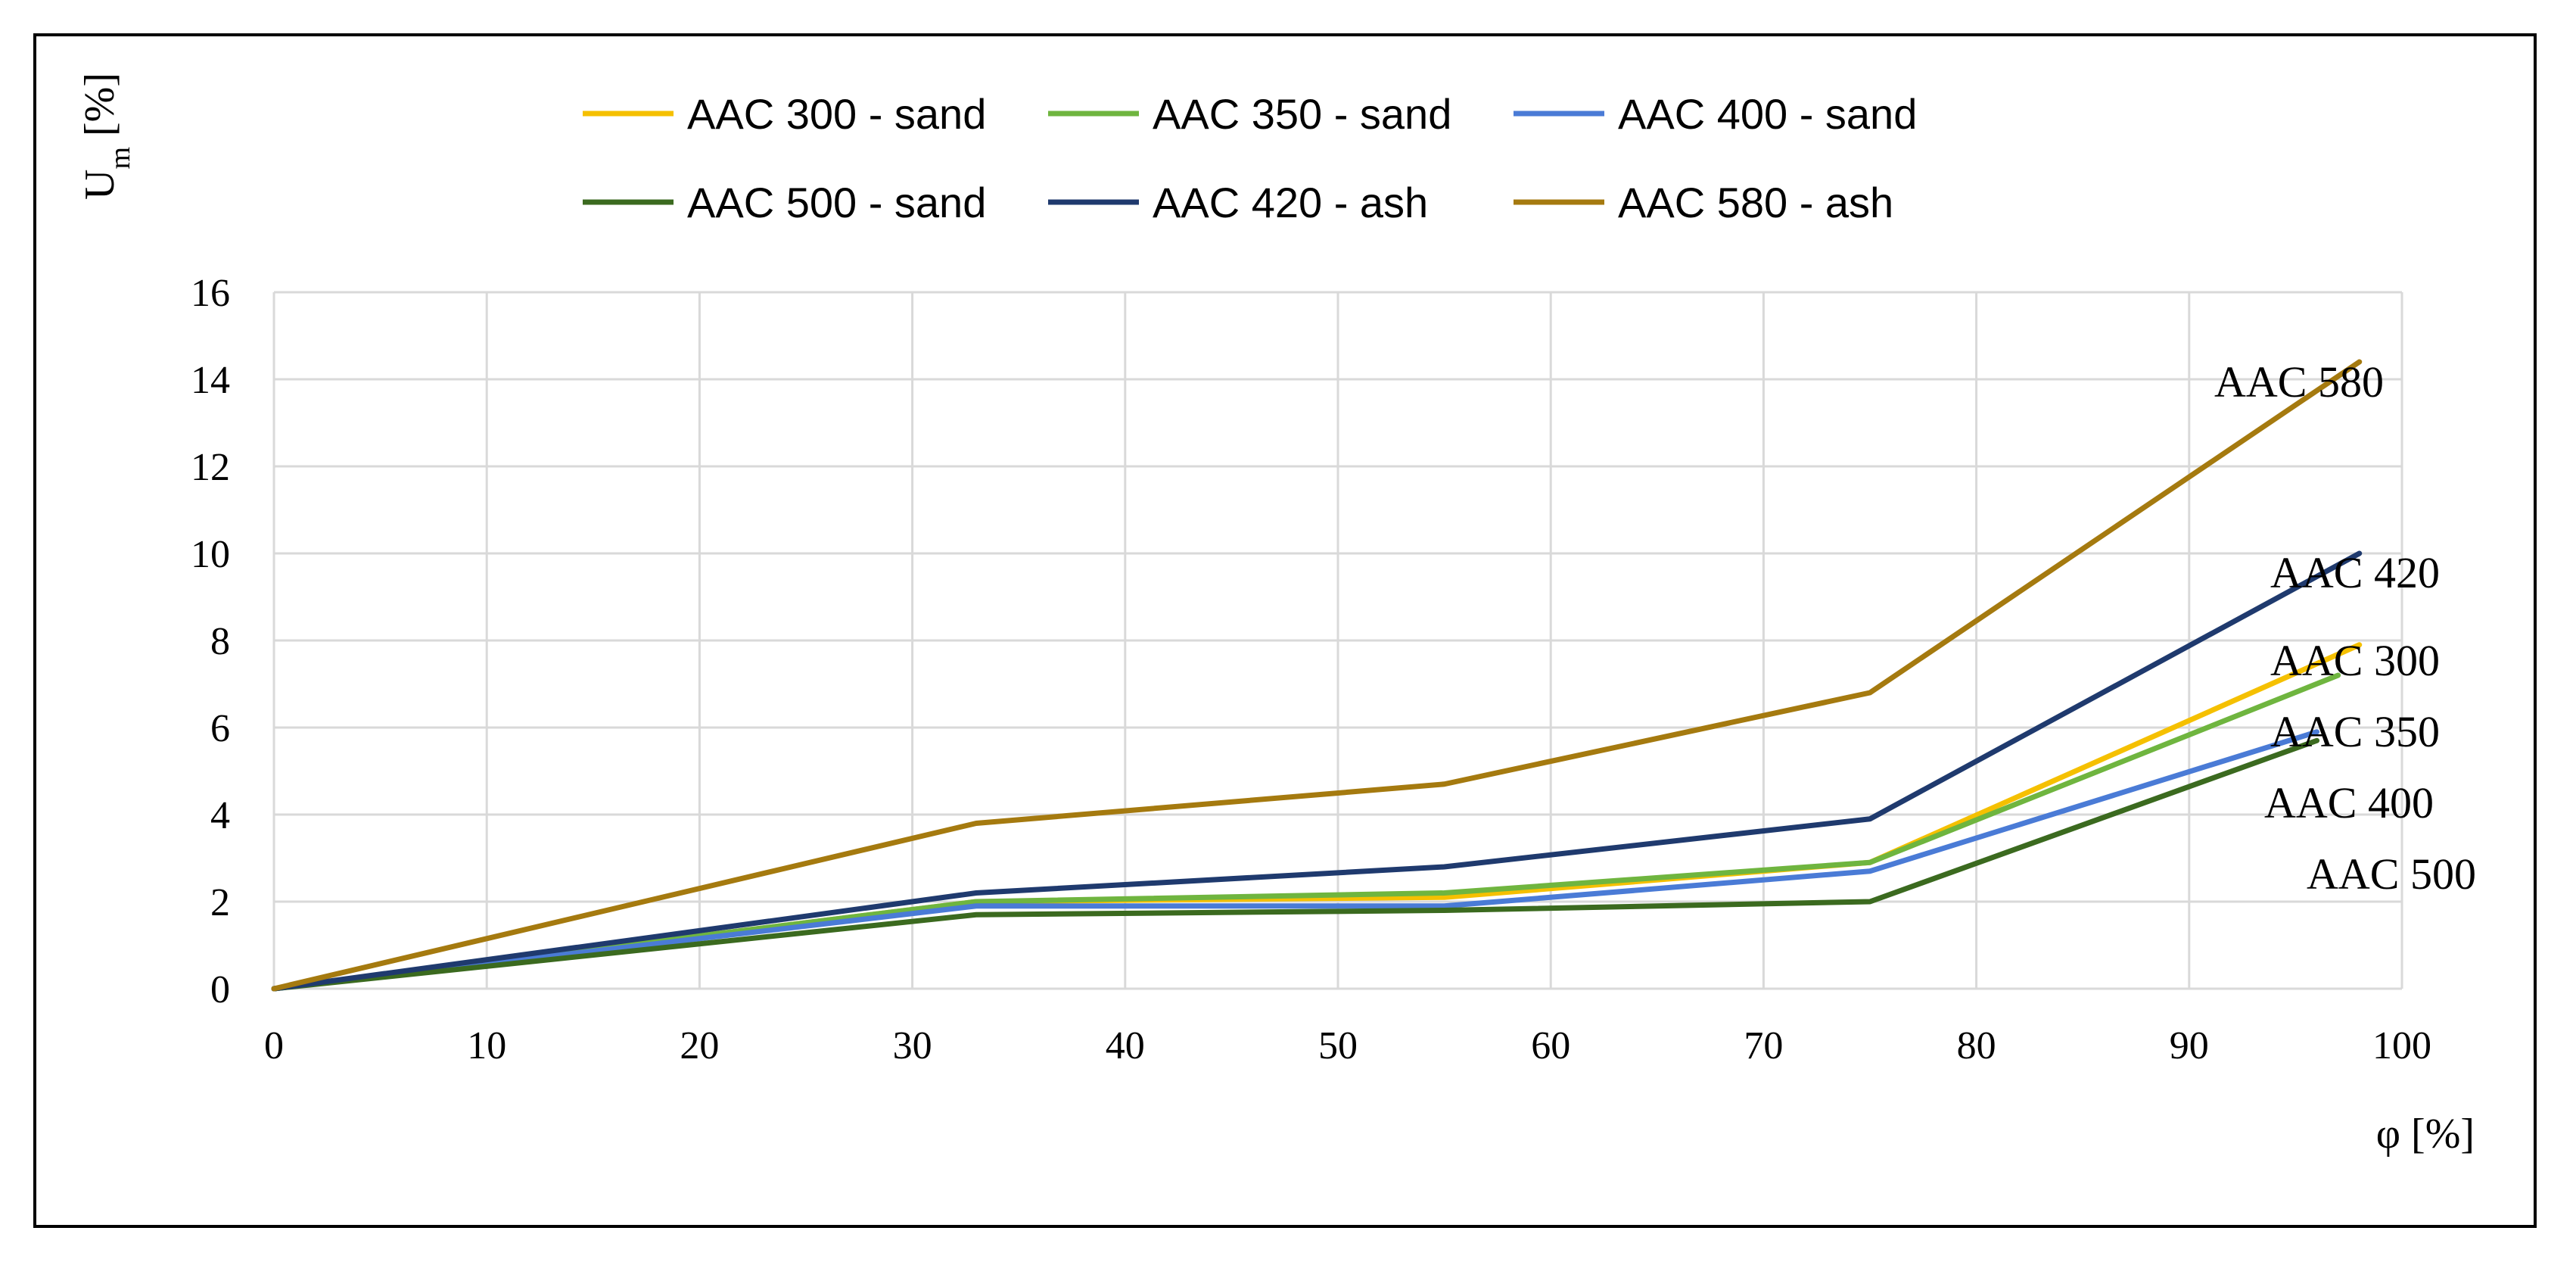 Image resolution: width=2576 pixels, height=1262 pixels. Describe the element at coordinates (1767, 114) in the screenshot. I see `legend-label: AAC 400 - sand` at that location.